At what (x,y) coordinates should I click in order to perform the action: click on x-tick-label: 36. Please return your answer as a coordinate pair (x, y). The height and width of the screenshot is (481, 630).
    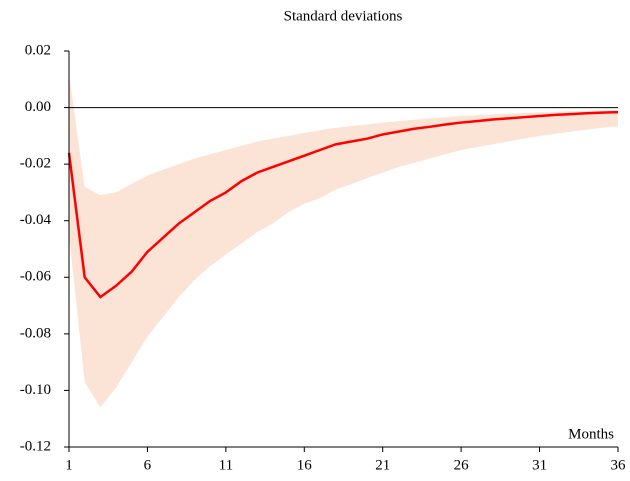
    Looking at the image, I should click on (619, 465).